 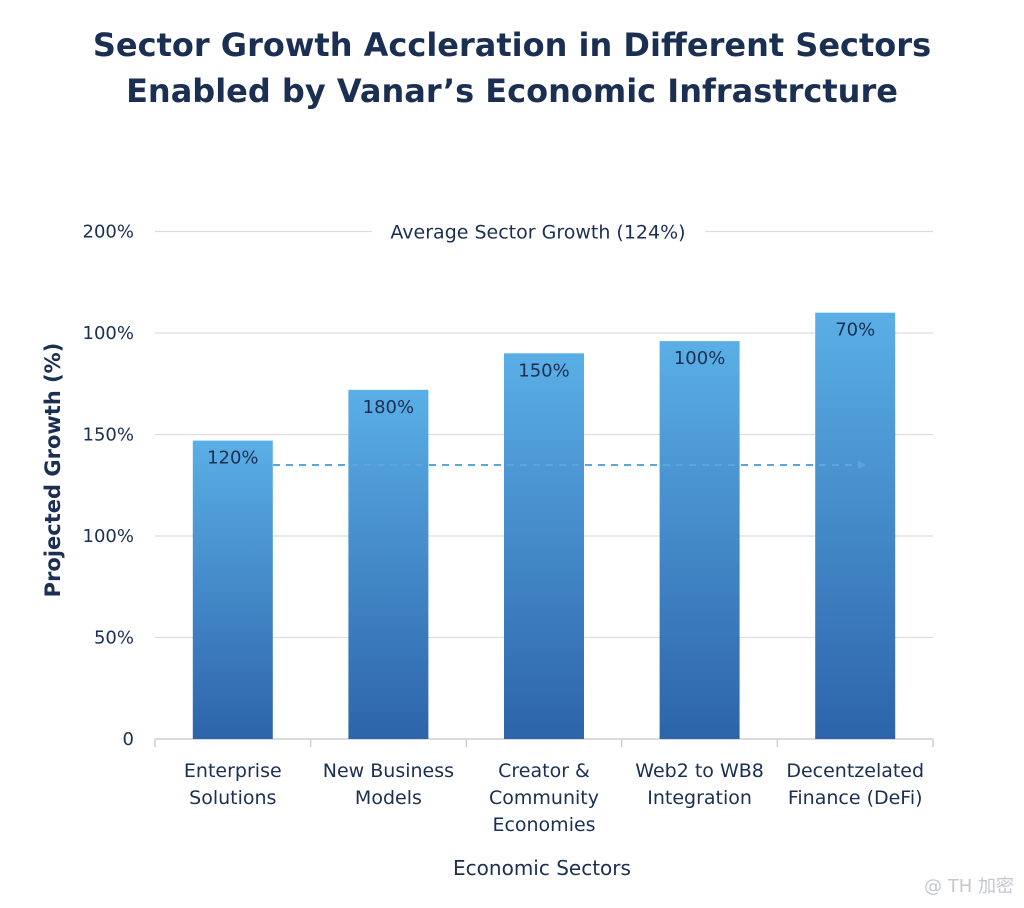 What do you see at coordinates (388, 407) in the screenshot?
I see `bar-data-label: 180%` at bounding box center [388, 407].